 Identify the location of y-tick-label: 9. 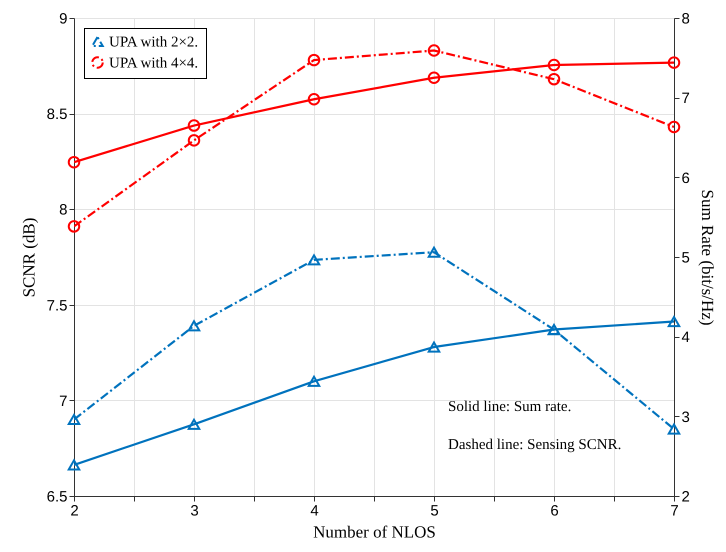
(63, 19).